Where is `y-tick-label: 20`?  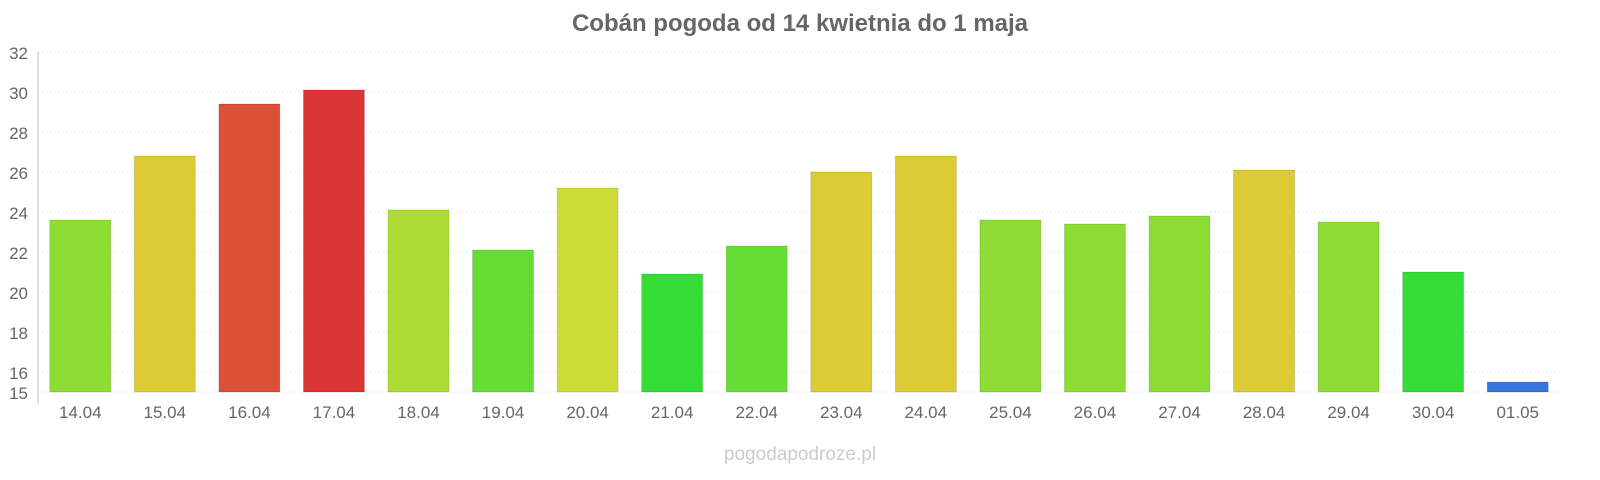 y-tick-label: 20 is located at coordinates (18, 293).